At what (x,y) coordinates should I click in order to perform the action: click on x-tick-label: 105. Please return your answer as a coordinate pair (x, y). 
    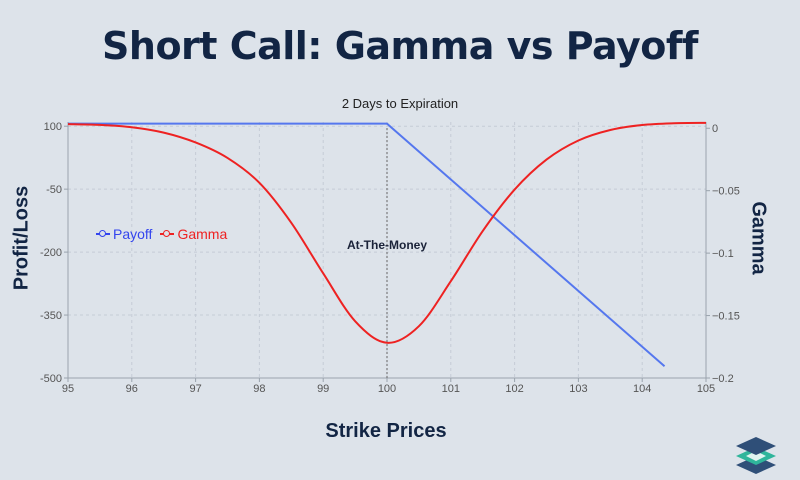
    Looking at the image, I should click on (706, 389).